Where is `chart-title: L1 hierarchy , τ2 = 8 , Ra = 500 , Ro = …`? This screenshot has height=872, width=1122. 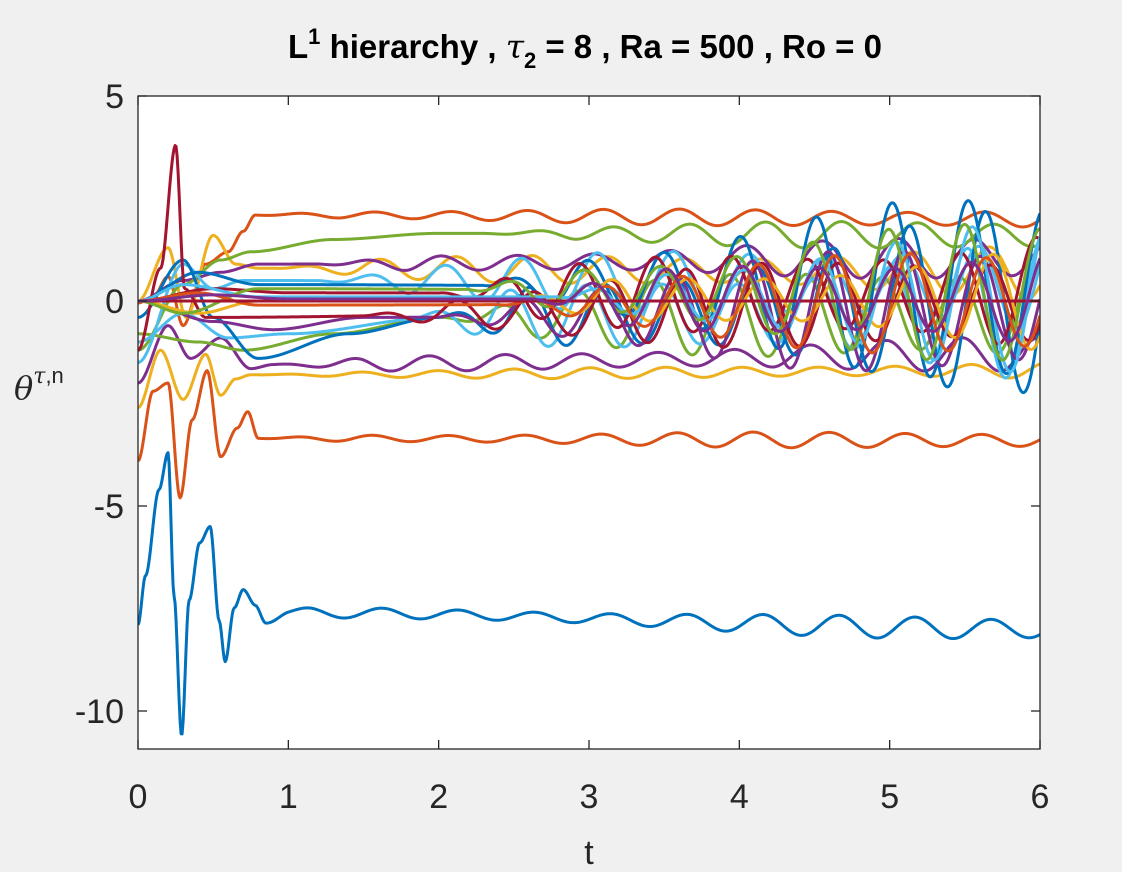
chart-title: L1 hierarchy , τ2 = 8 , Ra = 500 , Ro = … is located at coordinates (585, 48).